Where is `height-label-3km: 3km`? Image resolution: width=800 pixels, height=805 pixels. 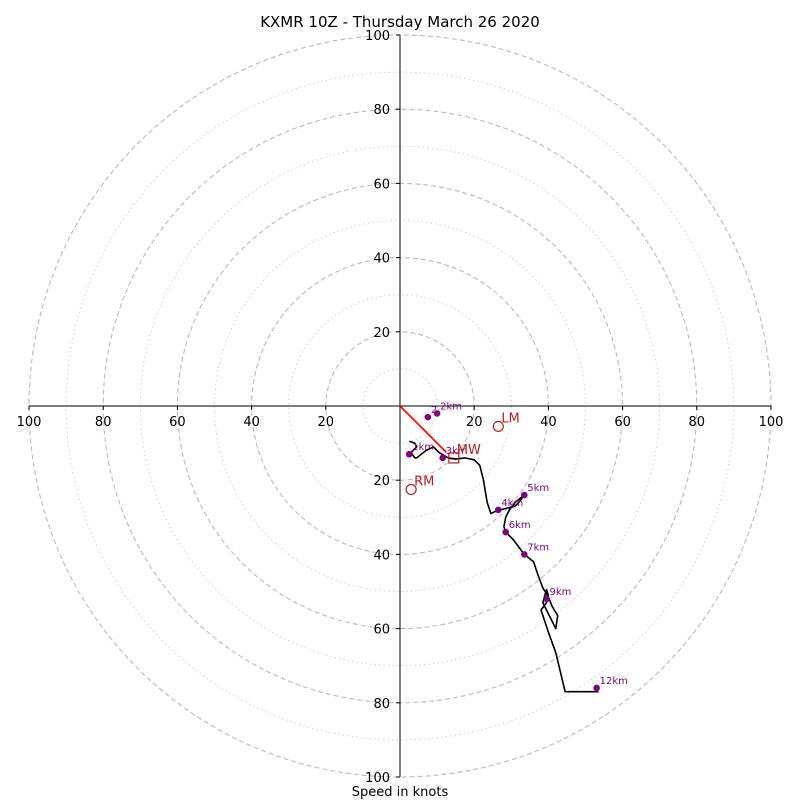
height-label-3km: 3km is located at coordinates (457, 451).